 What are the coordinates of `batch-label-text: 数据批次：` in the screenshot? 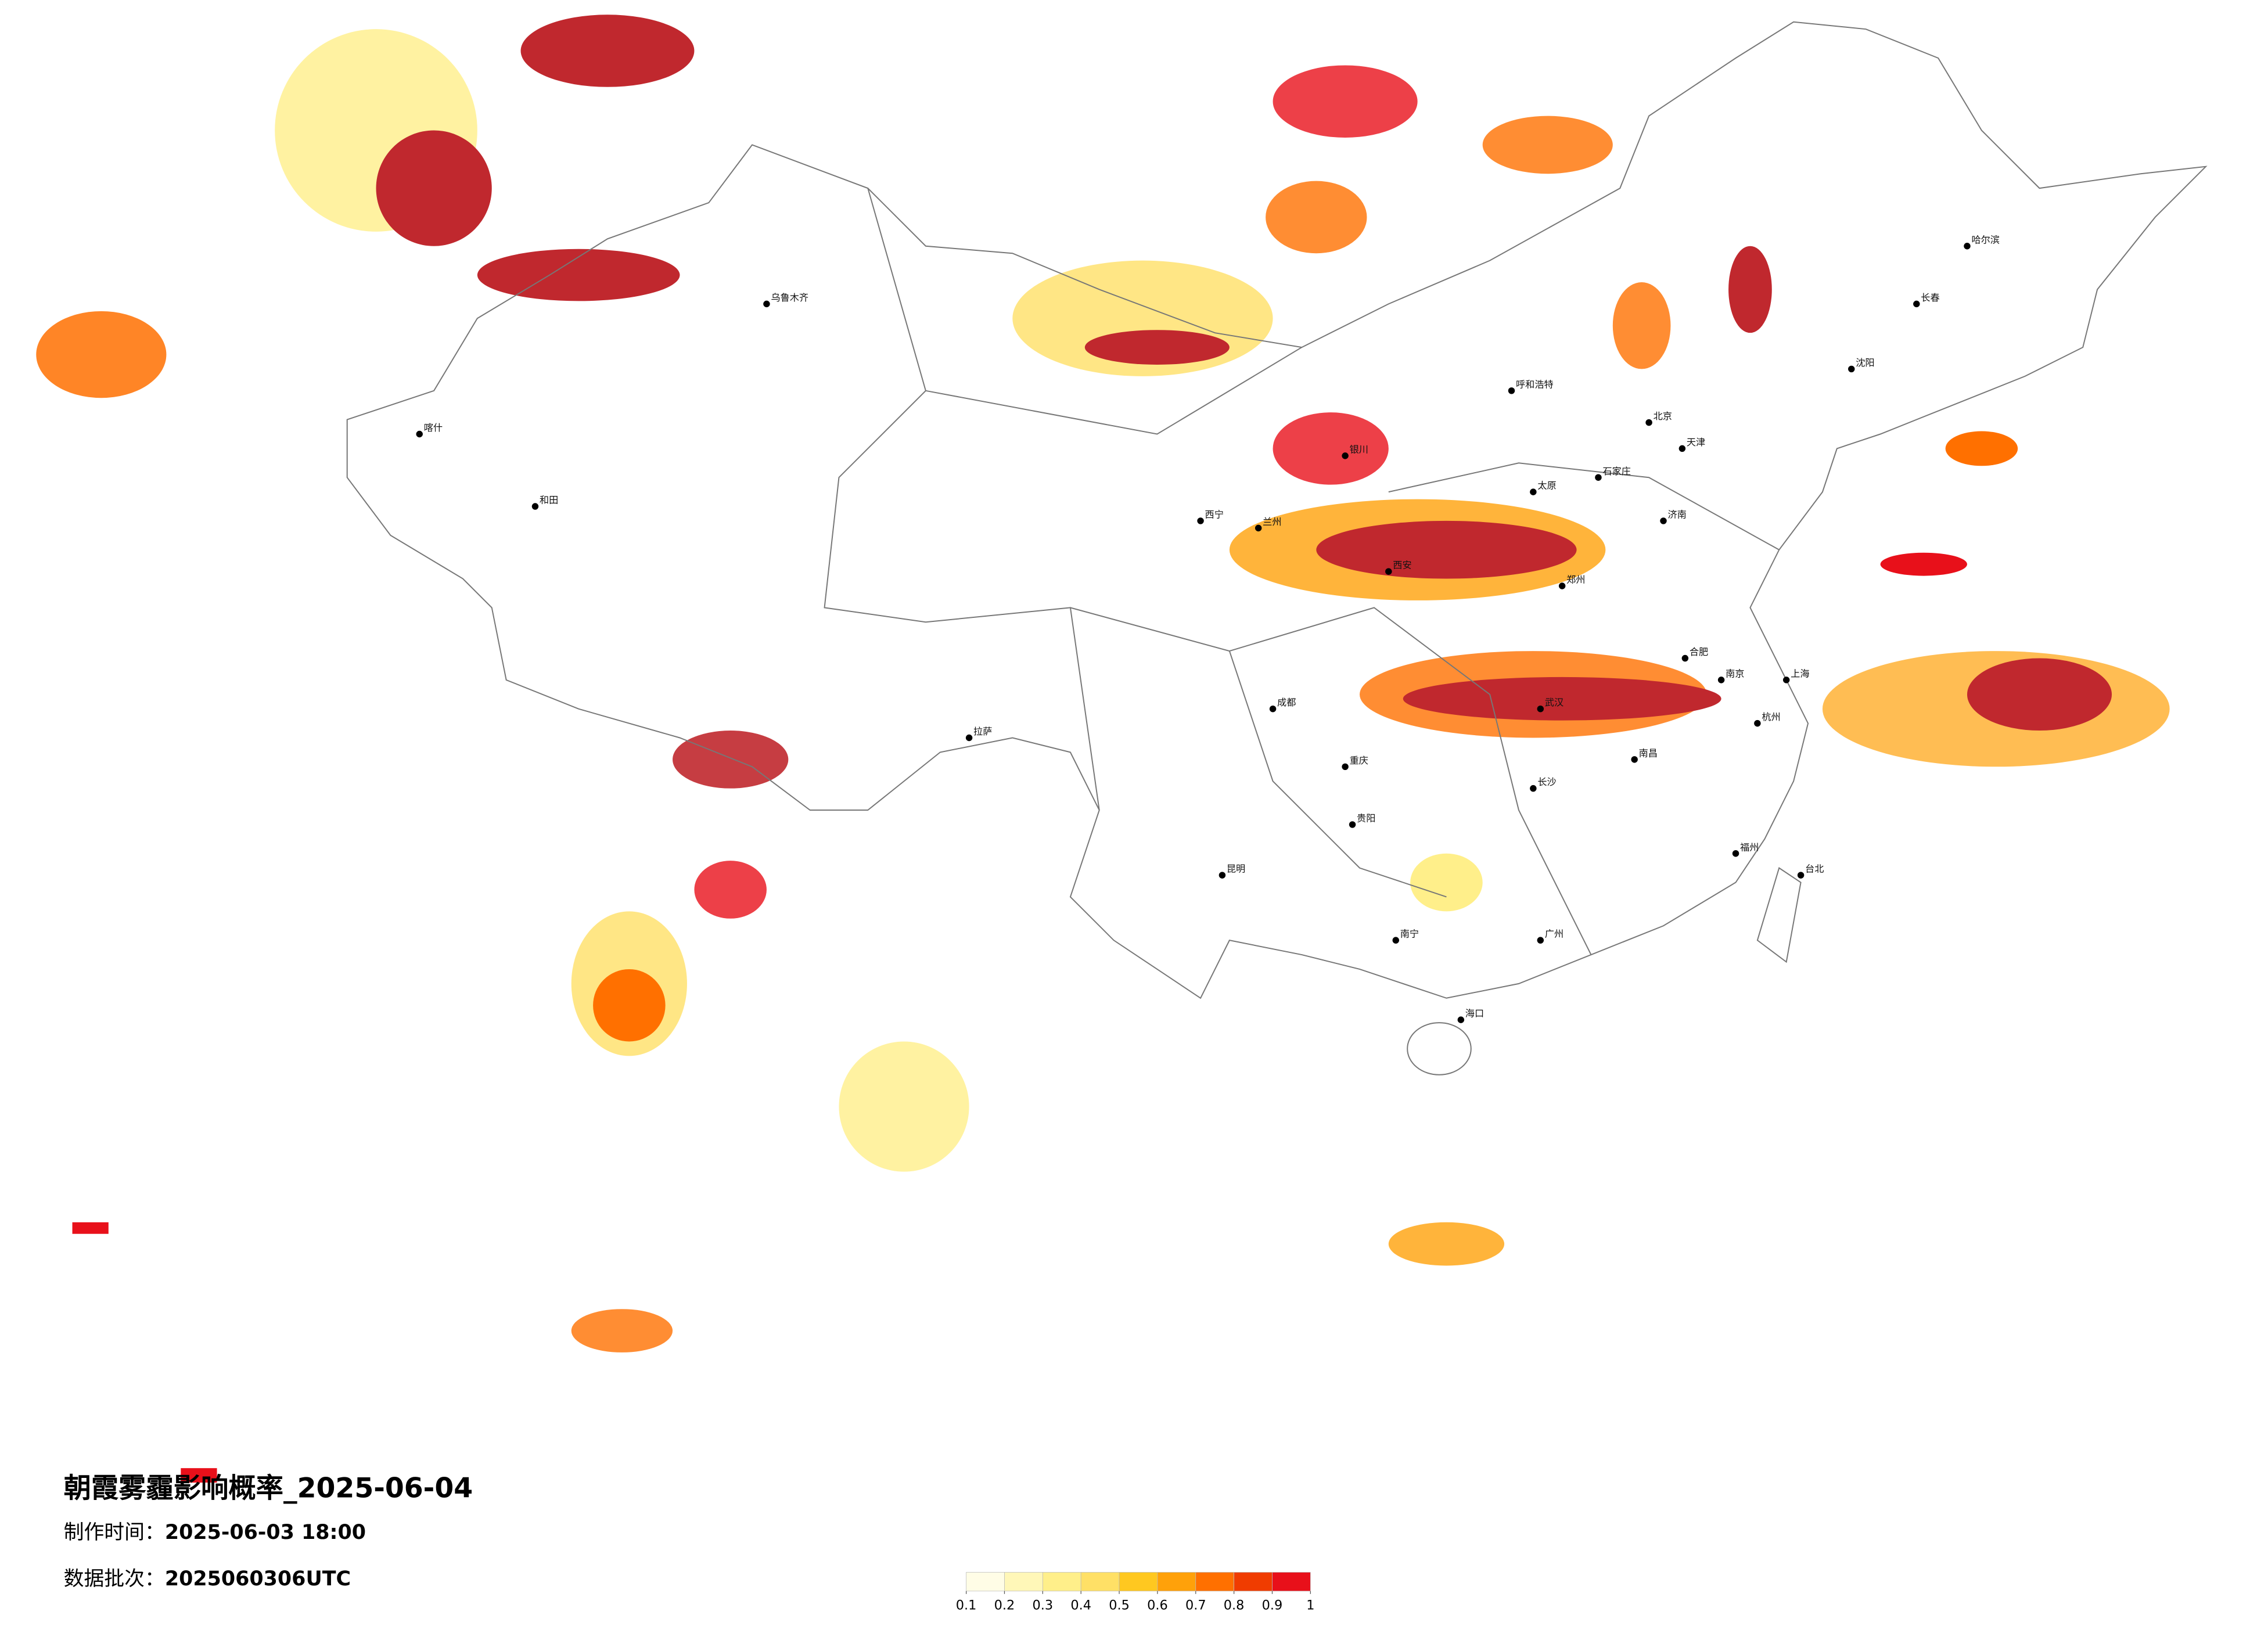 It's located at (114, 1579).